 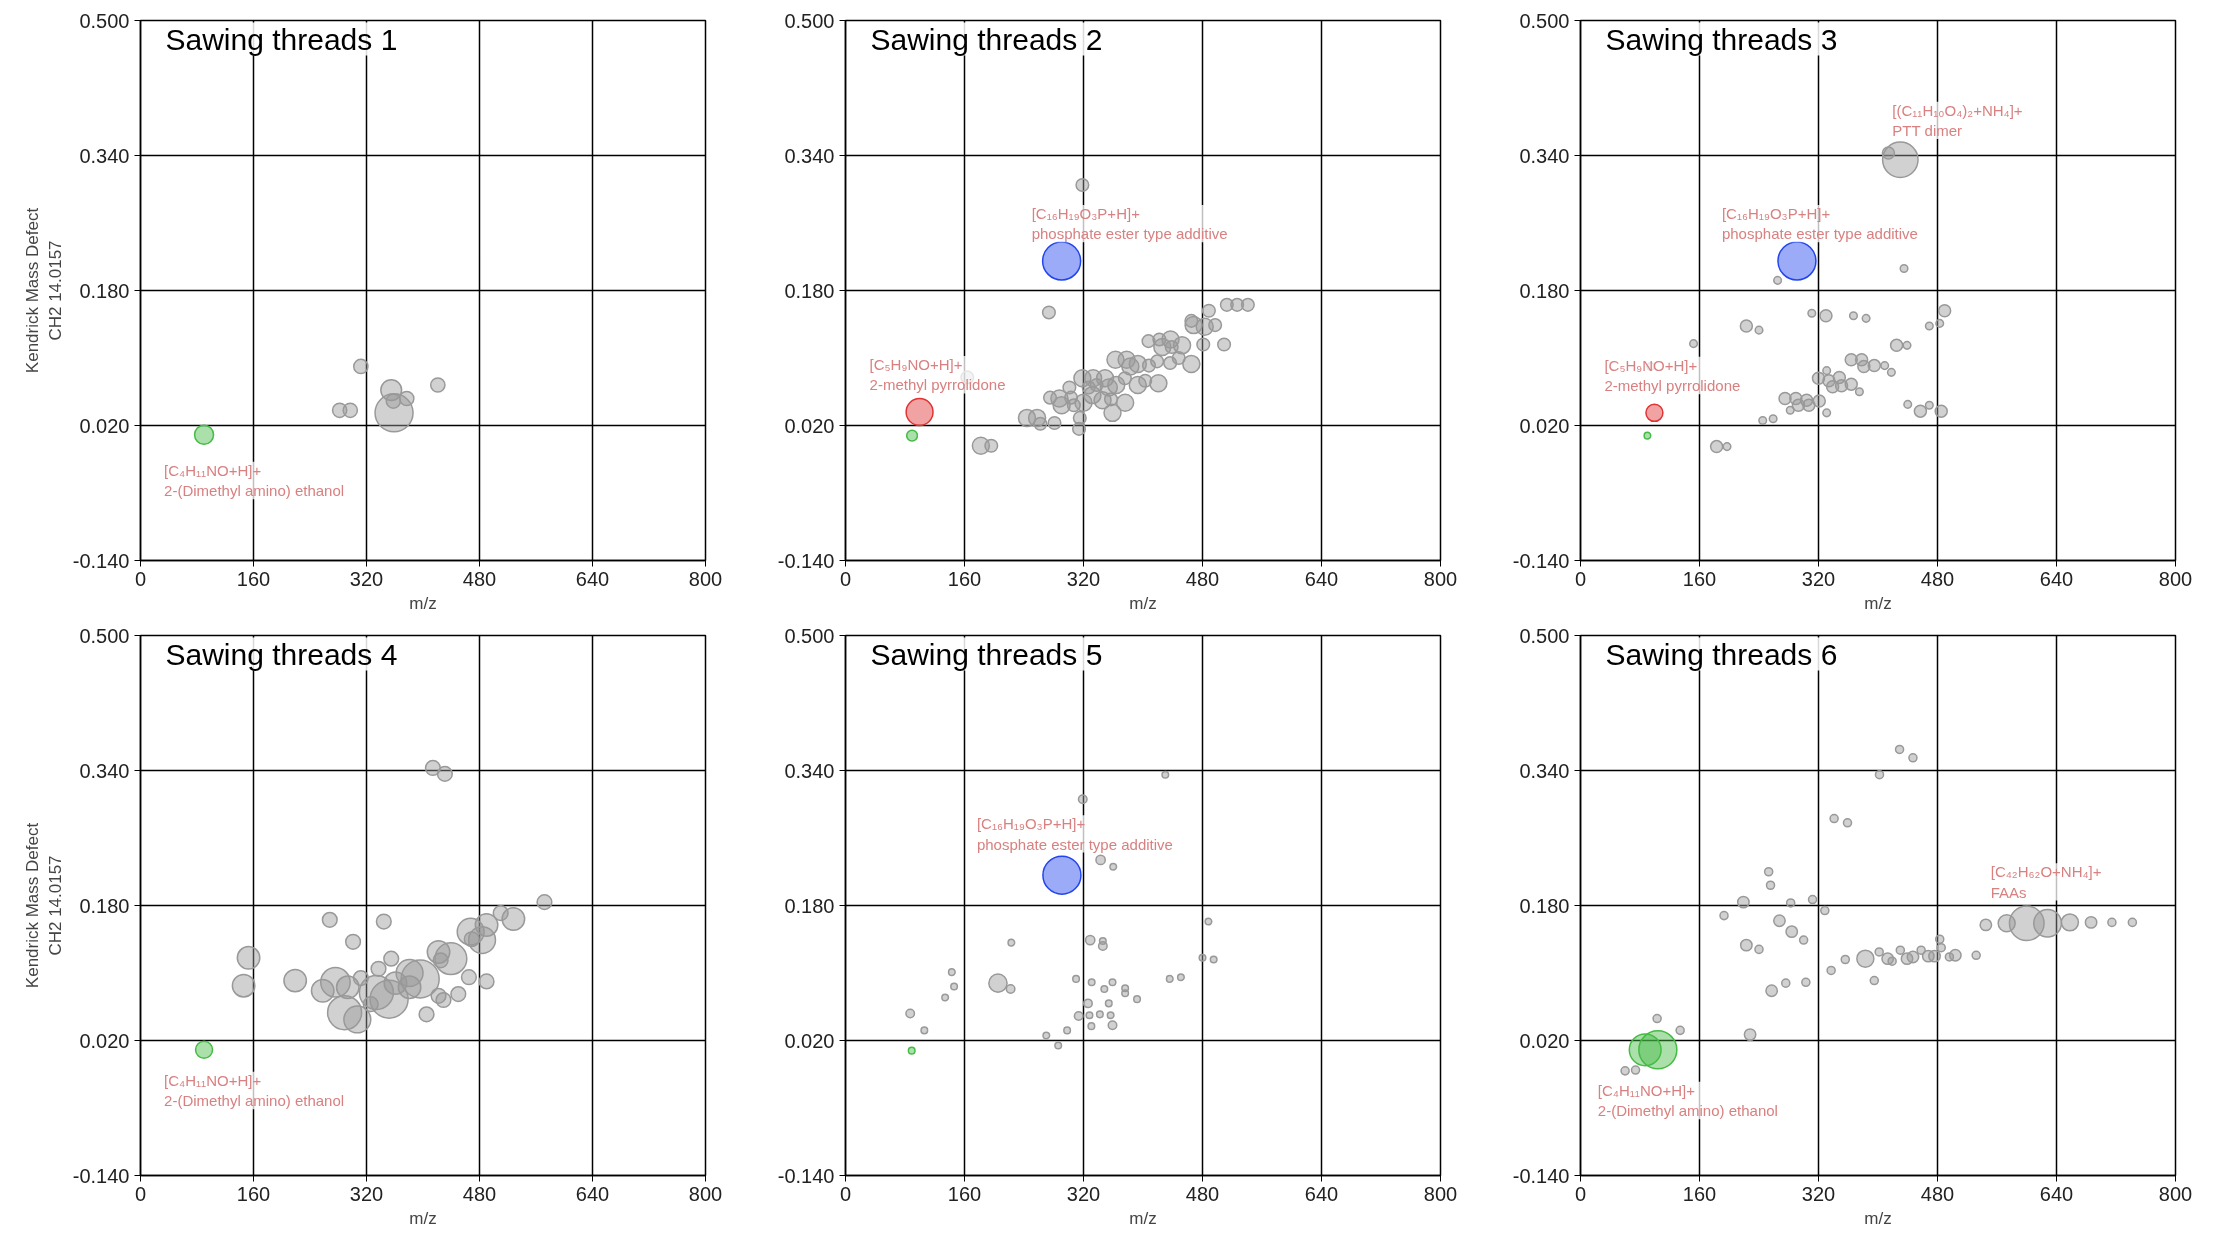 What do you see at coordinates (1721, 39) in the screenshot?
I see `chart-title: Sawing threads 3` at bounding box center [1721, 39].